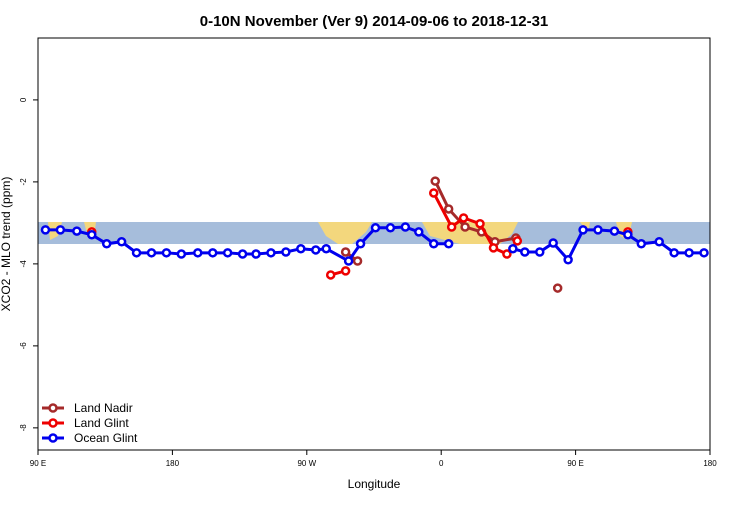 The width and height of the screenshot is (750, 505). I want to click on legend-label: Land Nadir, so click(103, 408).